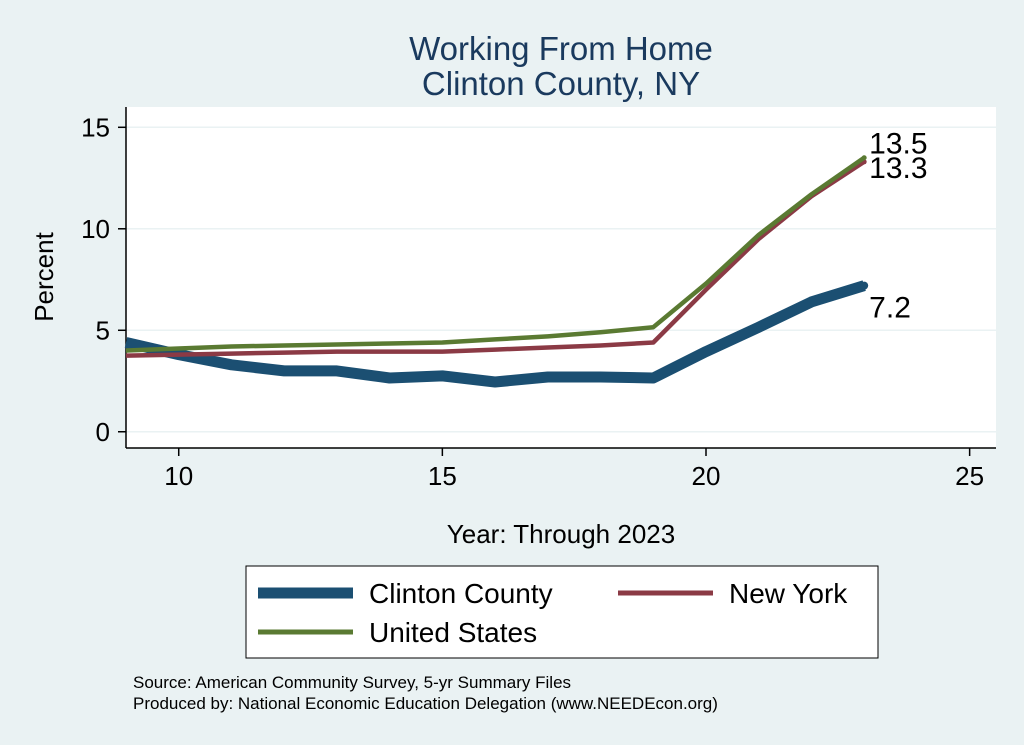 This screenshot has width=1024, height=745. I want to click on x-tick-label: 25, so click(969, 476).